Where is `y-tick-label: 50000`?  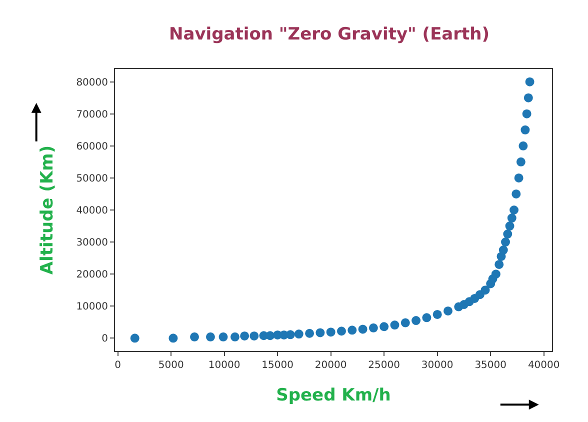 y-tick-label: 50000 is located at coordinates (92, 178).